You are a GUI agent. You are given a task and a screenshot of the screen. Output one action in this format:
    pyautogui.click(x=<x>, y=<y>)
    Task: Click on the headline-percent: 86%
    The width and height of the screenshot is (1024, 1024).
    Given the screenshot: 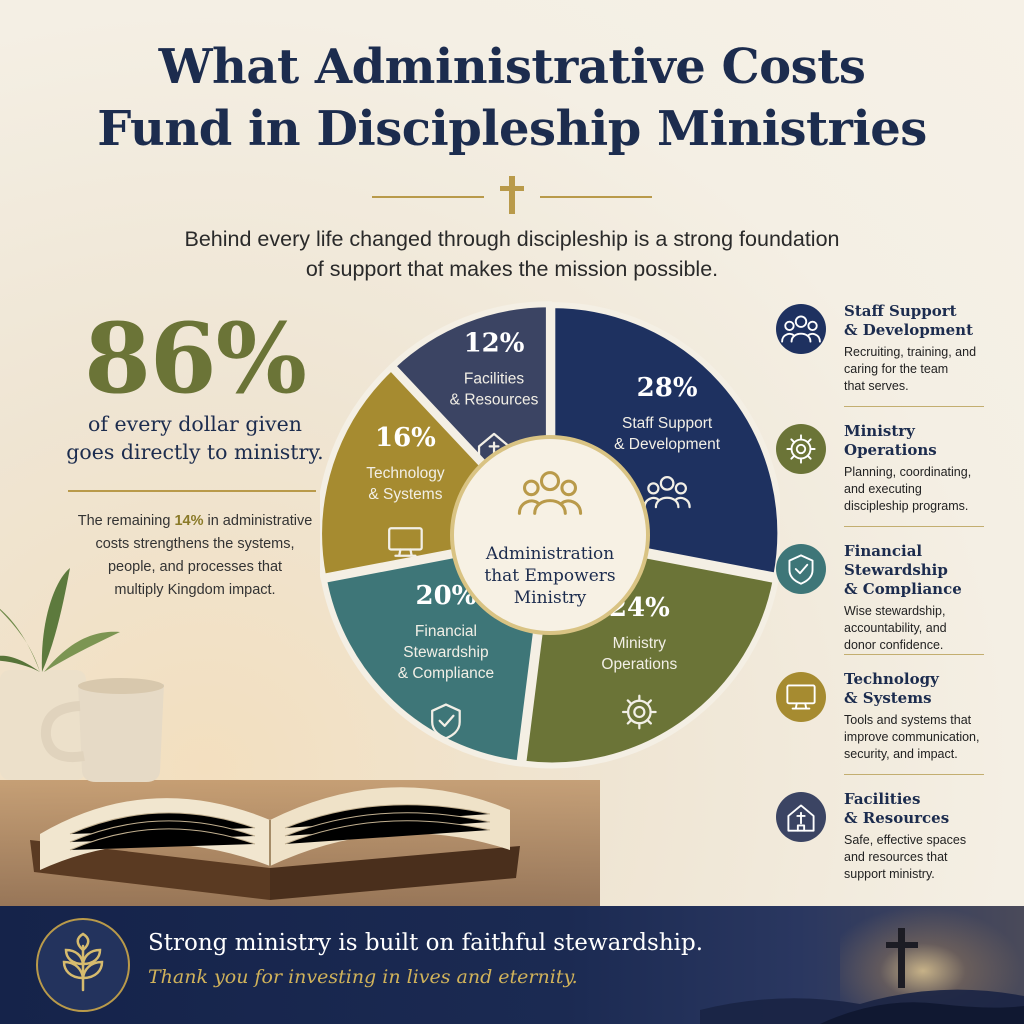 What is the action you would take?
    pyautogui.click(x=195, y=358)
    